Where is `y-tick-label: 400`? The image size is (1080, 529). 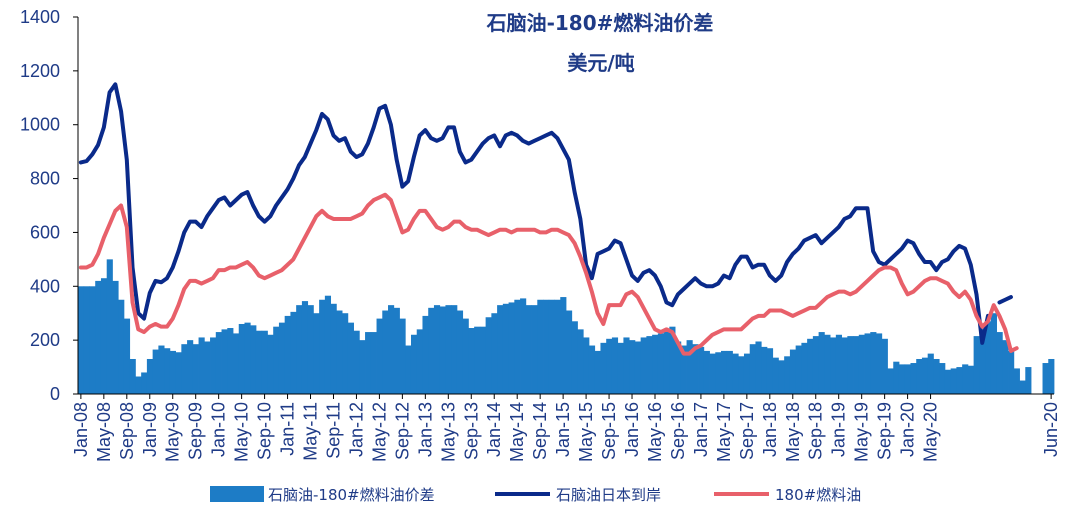 y-tick-label: 400 is located at coordinates (45, 286).